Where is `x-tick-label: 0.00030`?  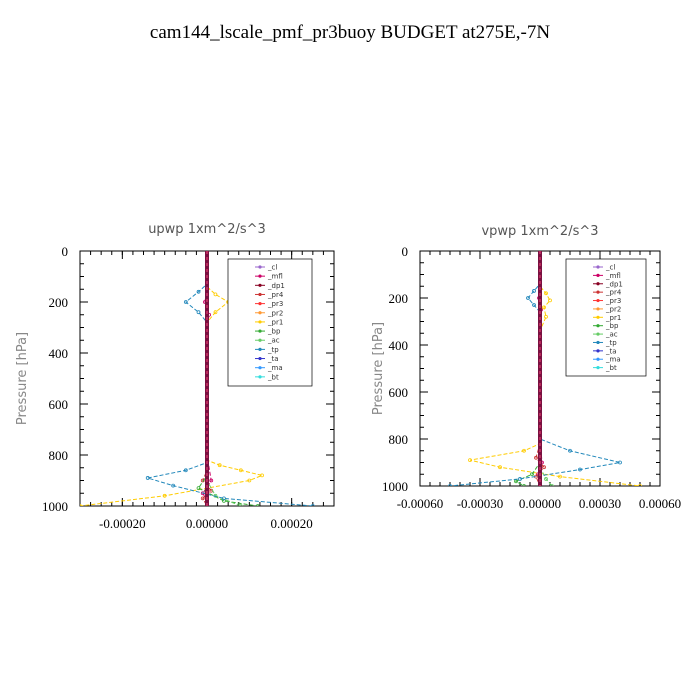 x-tick-label: 0.00030 is located at coordinates (600, 503).